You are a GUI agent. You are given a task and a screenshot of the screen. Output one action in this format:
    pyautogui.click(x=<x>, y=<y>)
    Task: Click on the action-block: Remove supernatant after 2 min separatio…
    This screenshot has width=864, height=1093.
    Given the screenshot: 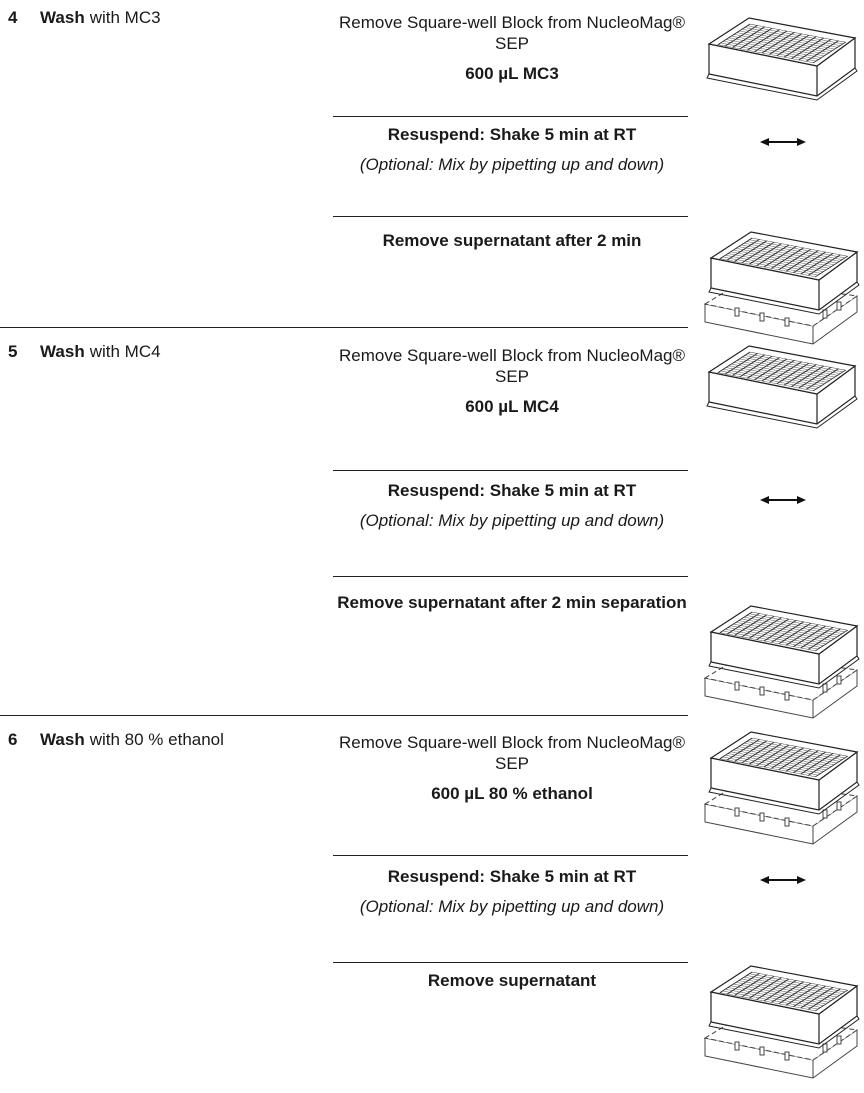 What is the action you would take?
    pyautogui.click(x=512, y=607)
    